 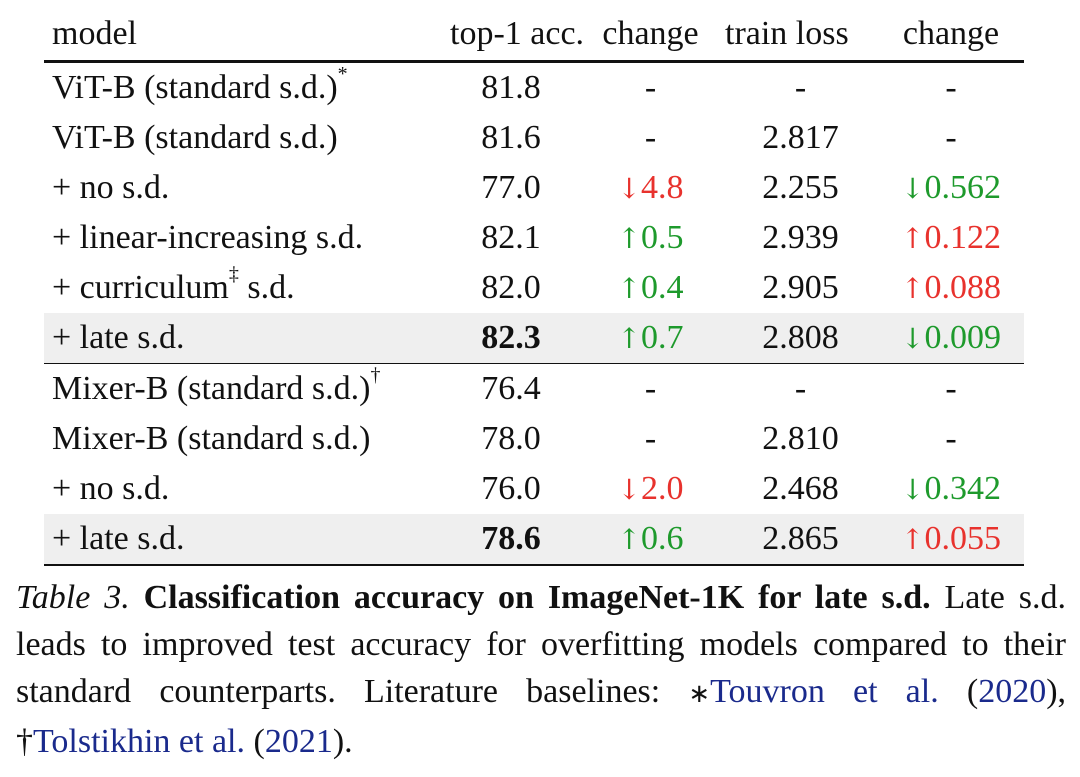 What do you see at coordinates (800, 287) in the screenshot?
I see `loss-cell: 2.905` at bounding box center [800, 287].